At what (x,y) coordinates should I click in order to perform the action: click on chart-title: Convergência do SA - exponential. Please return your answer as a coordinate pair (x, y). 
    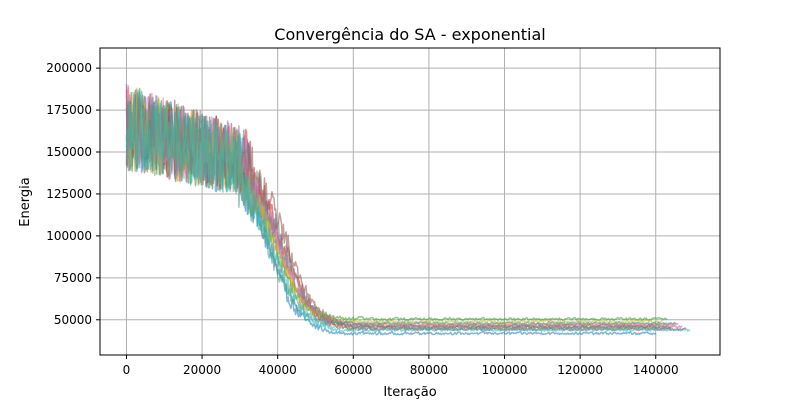
    Looking at the image, I should click on (409, 34).